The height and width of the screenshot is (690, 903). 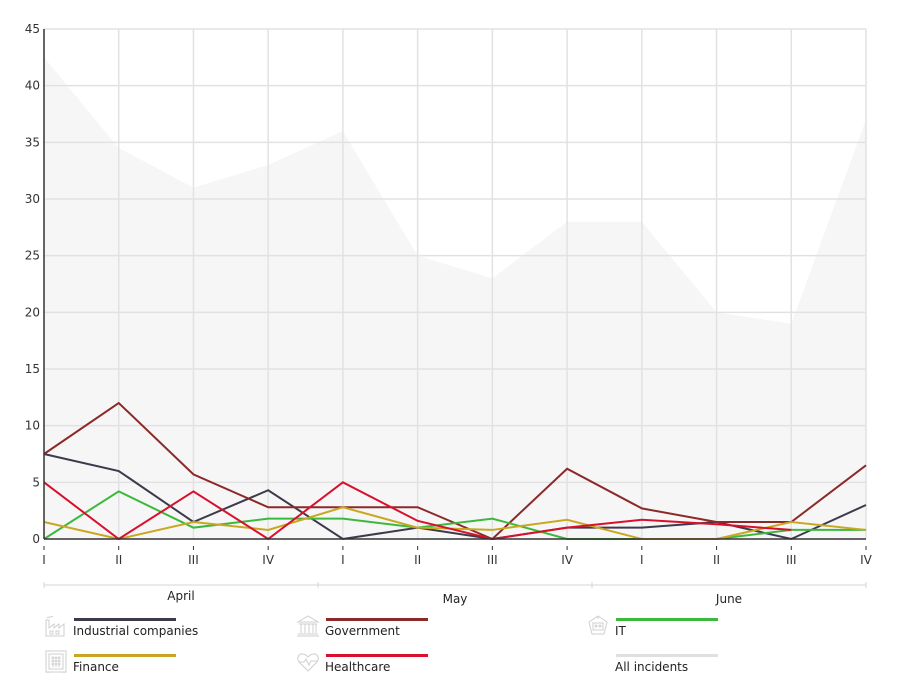 What do you see at coordinates (706, 627) in the screenshot?
I see `legend-item-it: IT` at bounding box center [706, 627].